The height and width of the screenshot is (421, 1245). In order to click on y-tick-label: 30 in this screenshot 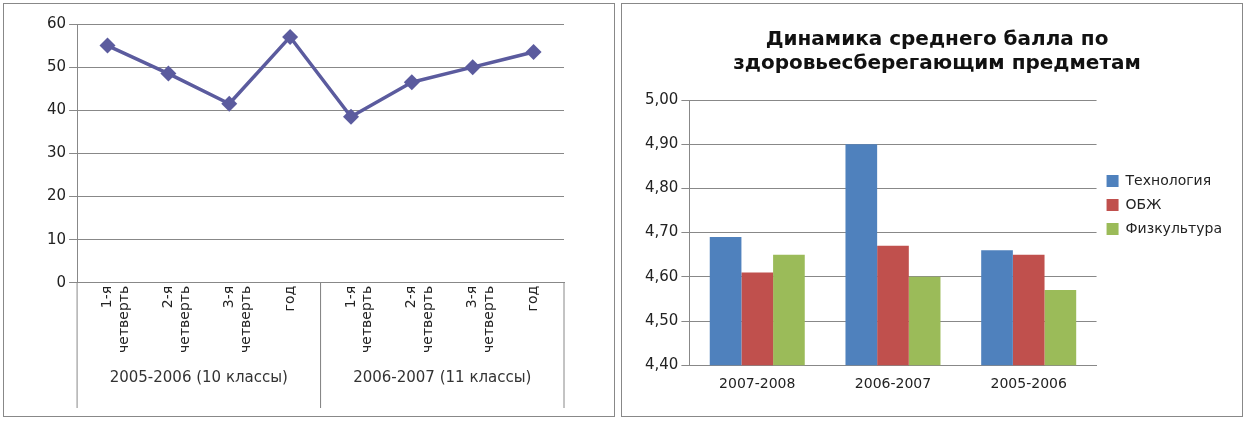, I will do `click(56, 152)`.